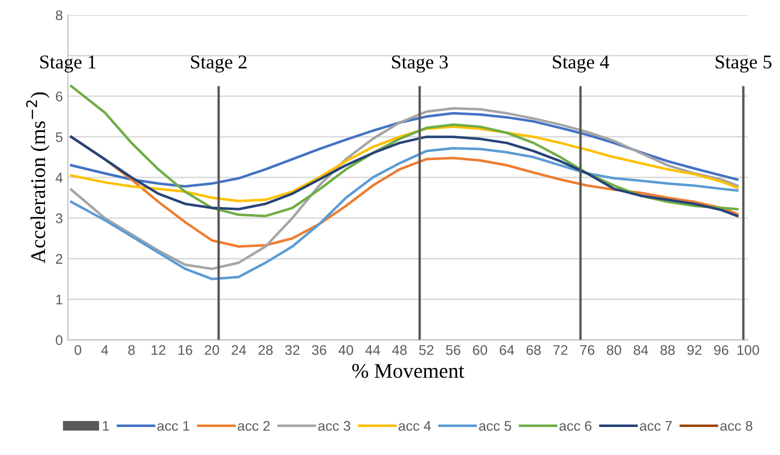 The height and width of the screenshot is (455, 780). What do you see at coordinates (59, 218) in the screenshot?
I see `y-tick-label: 3` at bounding box center [59, 218].